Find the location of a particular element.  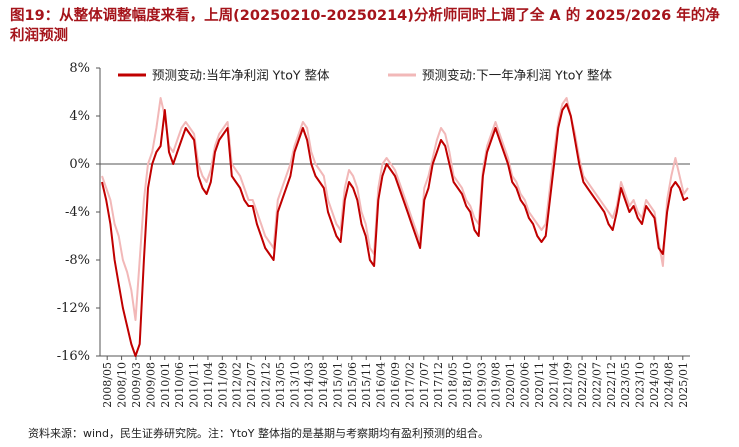

y-tick-label: 8% is located at coordinates (79, 68).